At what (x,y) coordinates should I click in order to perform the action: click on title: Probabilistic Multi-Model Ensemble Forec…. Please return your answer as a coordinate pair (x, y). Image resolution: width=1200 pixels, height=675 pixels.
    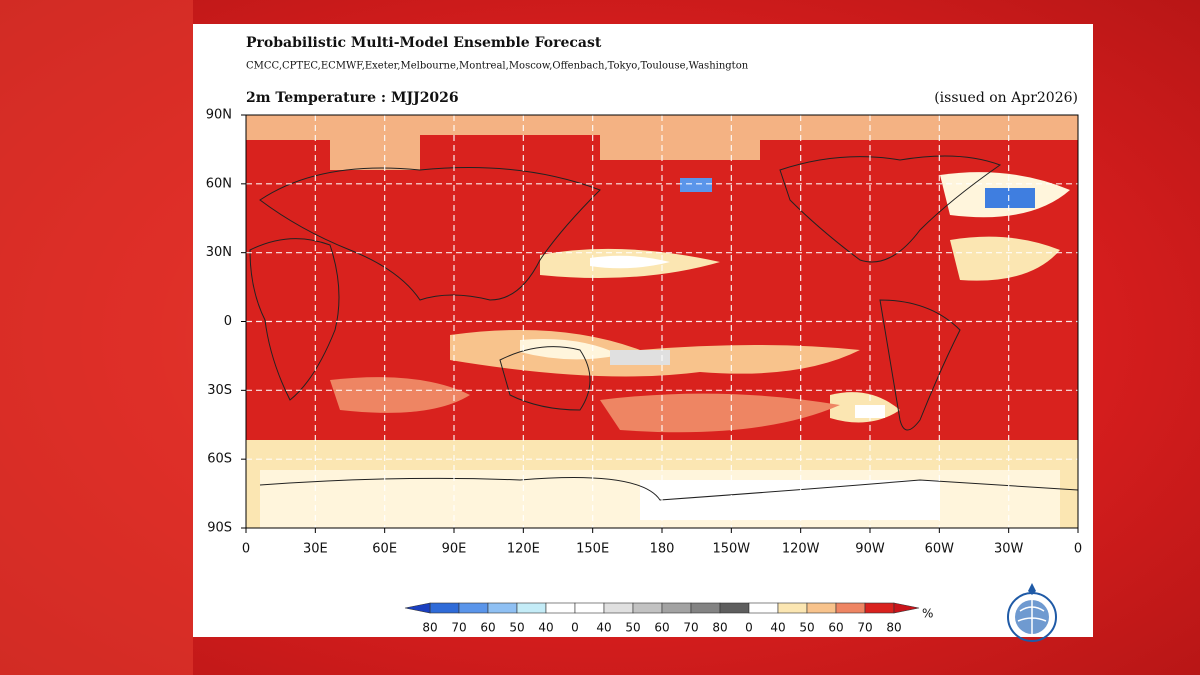
    Looking at the image, I should click on (424, 43).